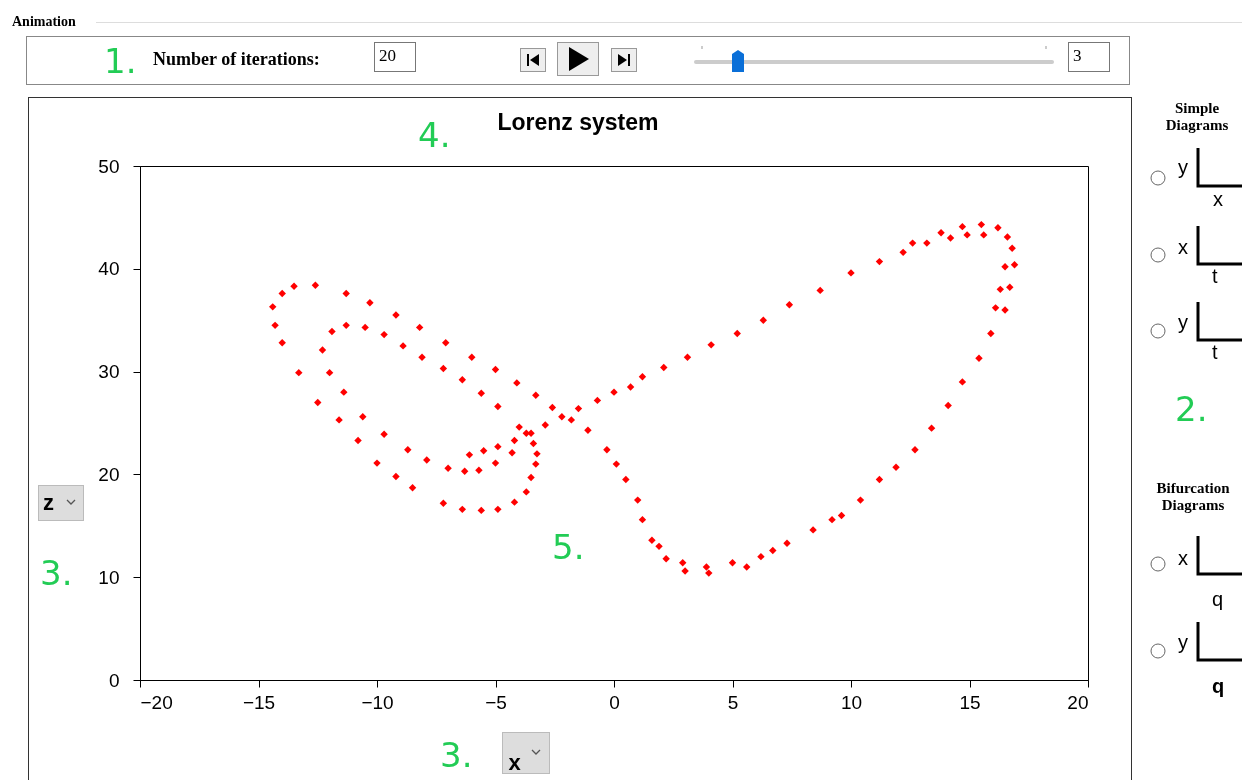 This screenshot has width=1242, height=780. What do you see at coordinates (515, 762) in the screenshot?
I see `x-axis-title: x` at bounding box center [515, 762].